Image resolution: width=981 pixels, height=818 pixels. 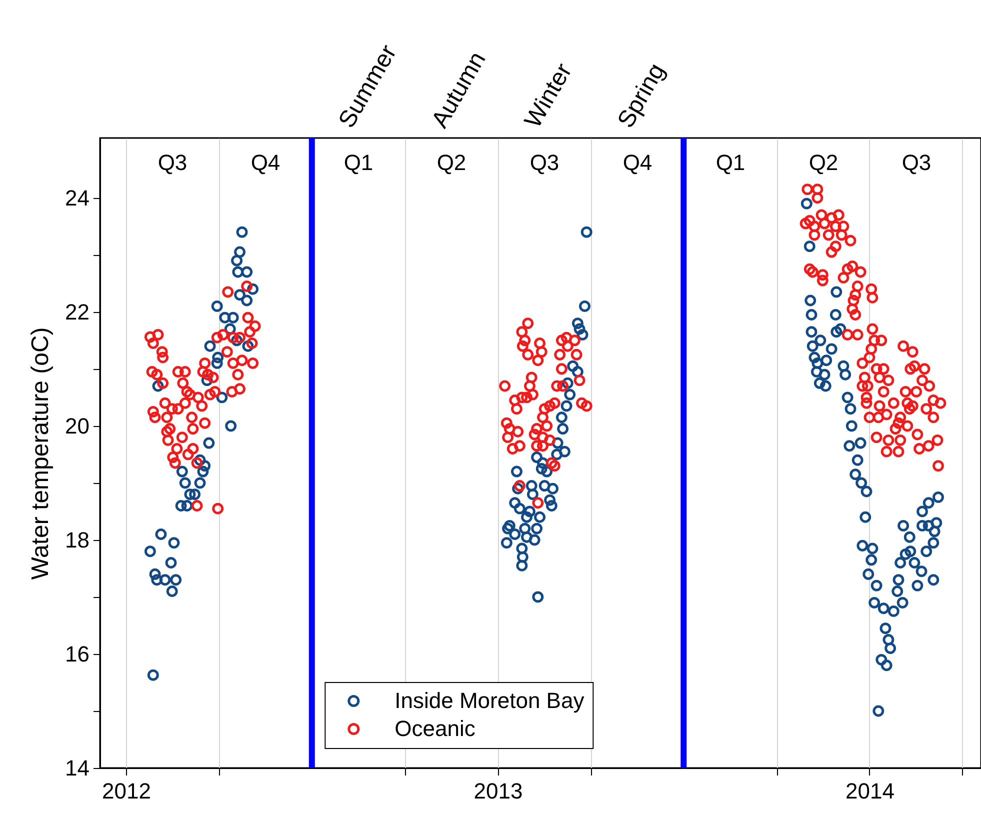 What do you see at coordinates (498, 791) in the screenshot?
I see `x-tick-label: 2013` at bounding box center [498, 791].